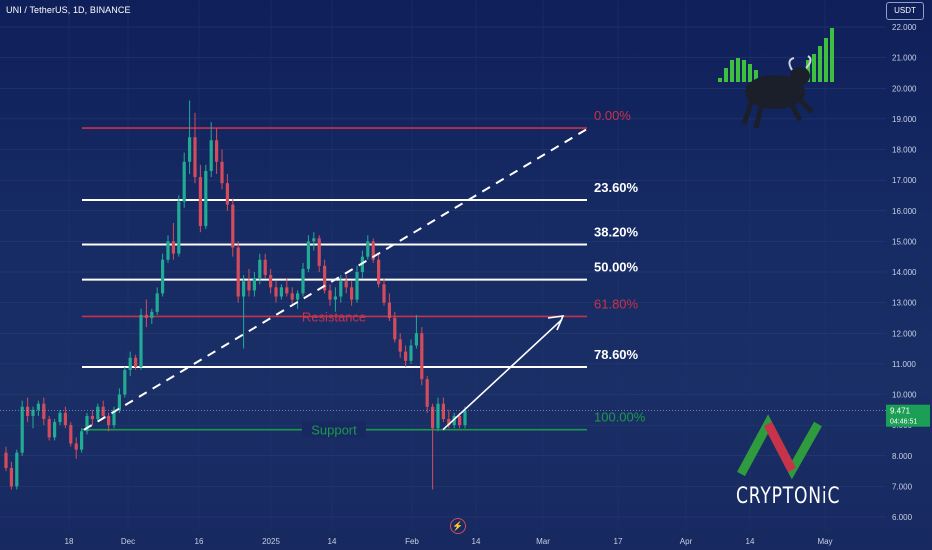 The image size is (932, 550). I want to click on bull-icon, so click(776, 78).